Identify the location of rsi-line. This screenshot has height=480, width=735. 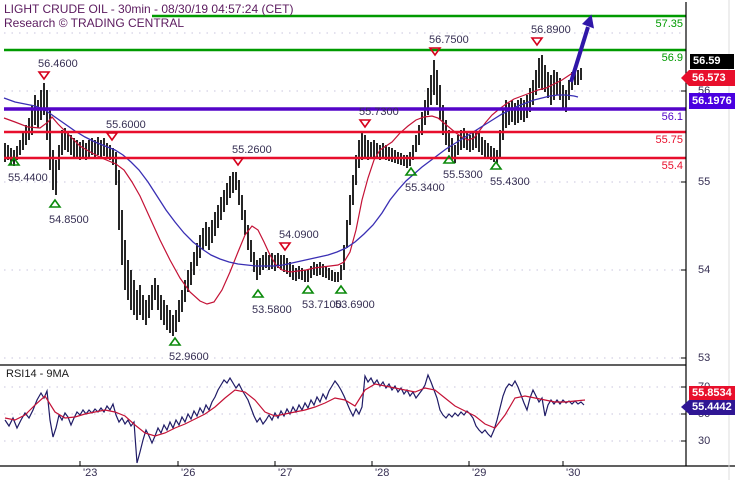
(294, 418).